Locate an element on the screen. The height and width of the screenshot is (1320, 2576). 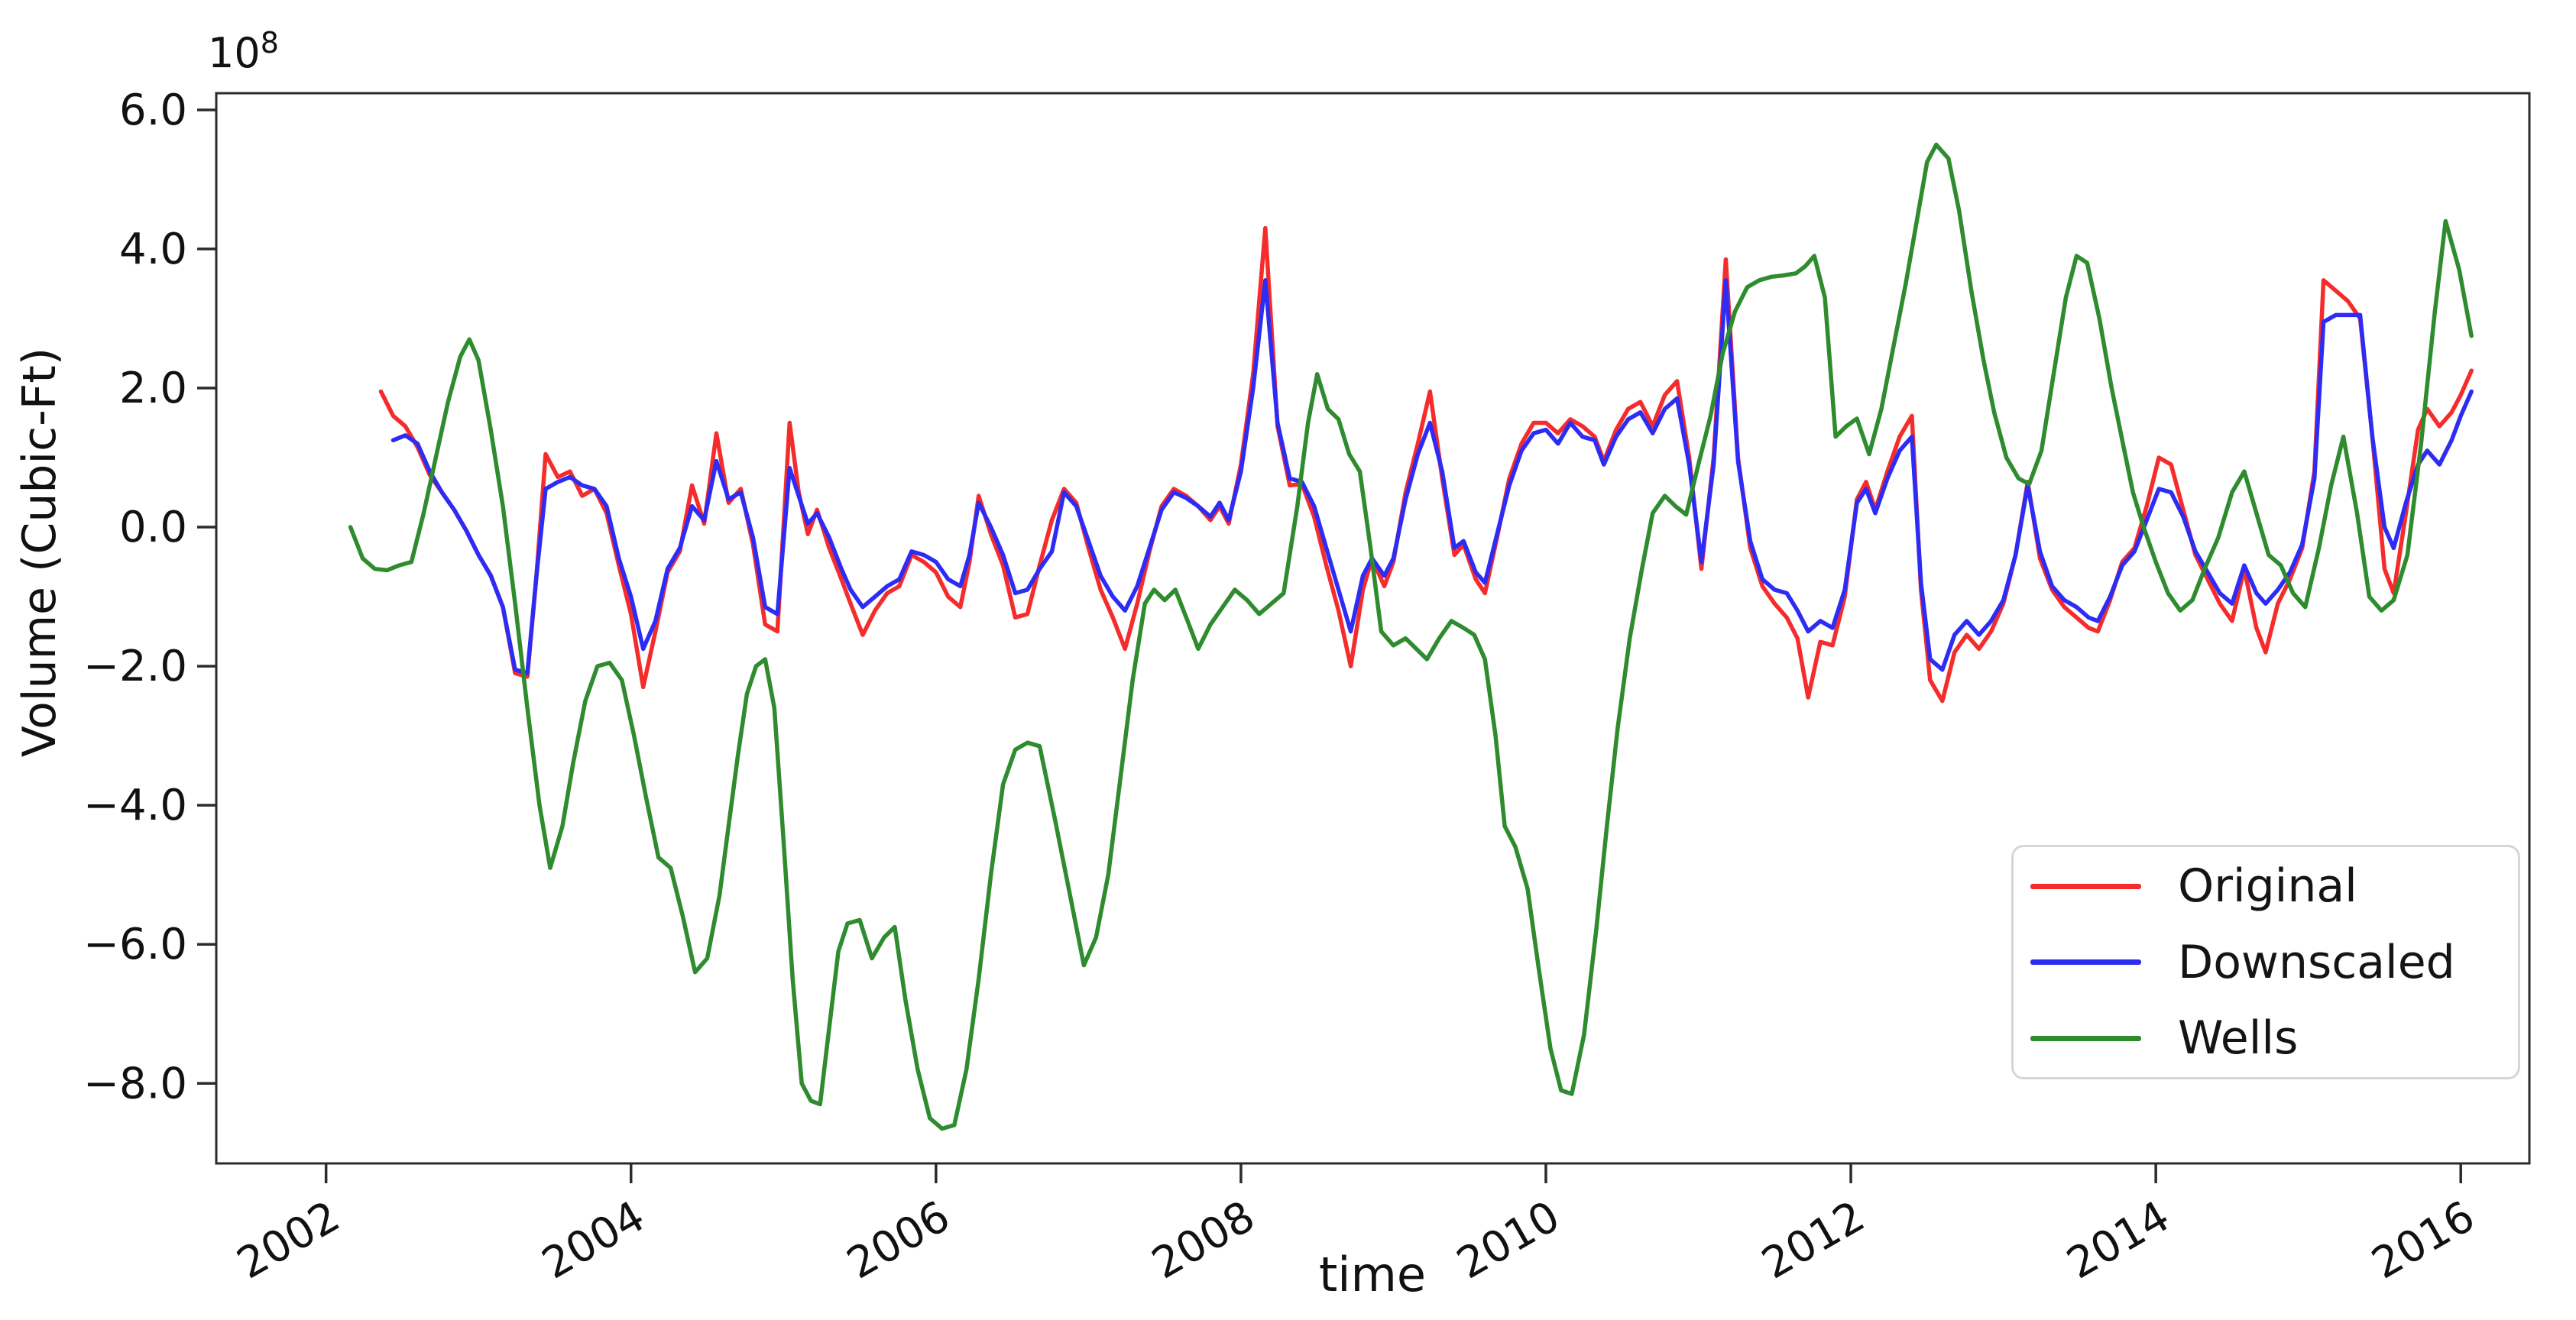
x-tick-label: 2014 is located at coordinates (2118, 1240).